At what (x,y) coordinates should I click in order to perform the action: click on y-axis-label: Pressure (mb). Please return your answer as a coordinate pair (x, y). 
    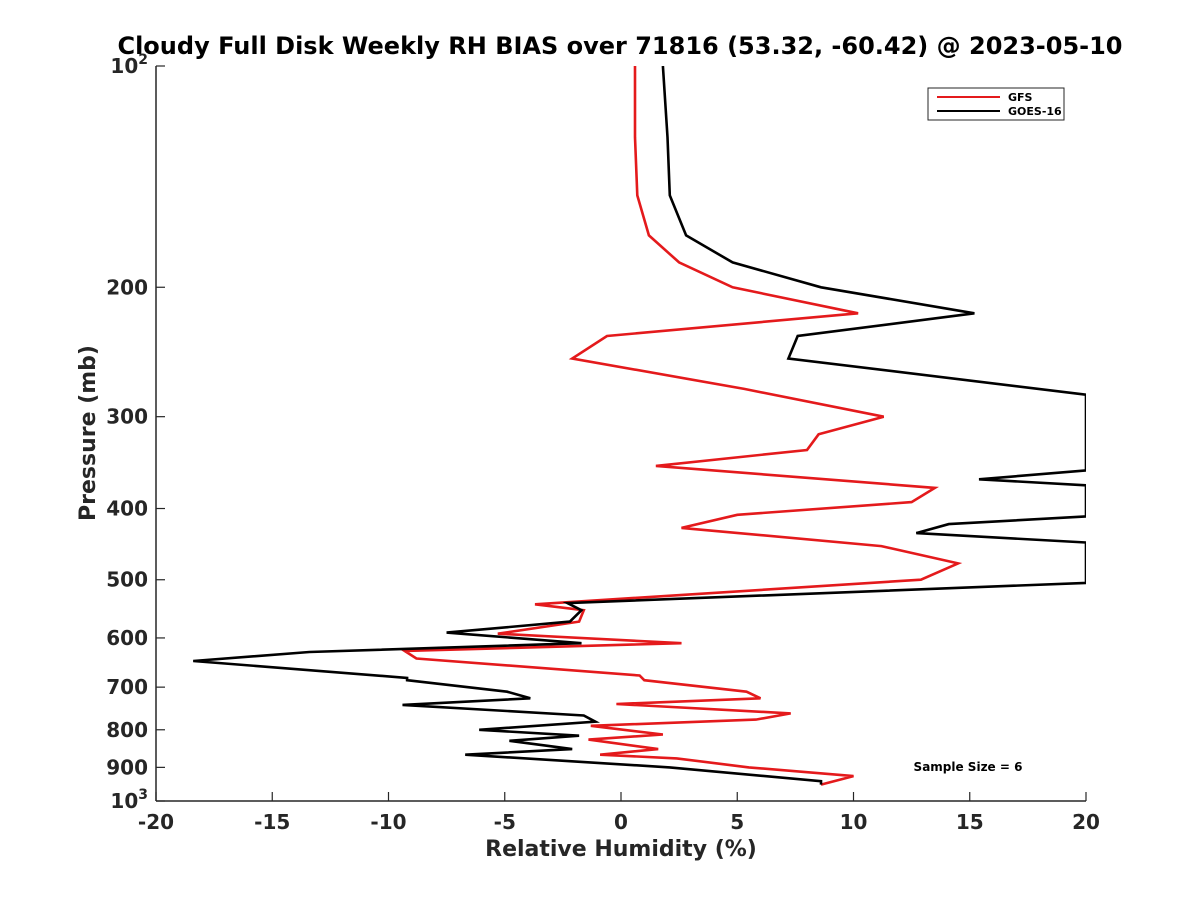
    Looking at the image, I should click on (88, 433).